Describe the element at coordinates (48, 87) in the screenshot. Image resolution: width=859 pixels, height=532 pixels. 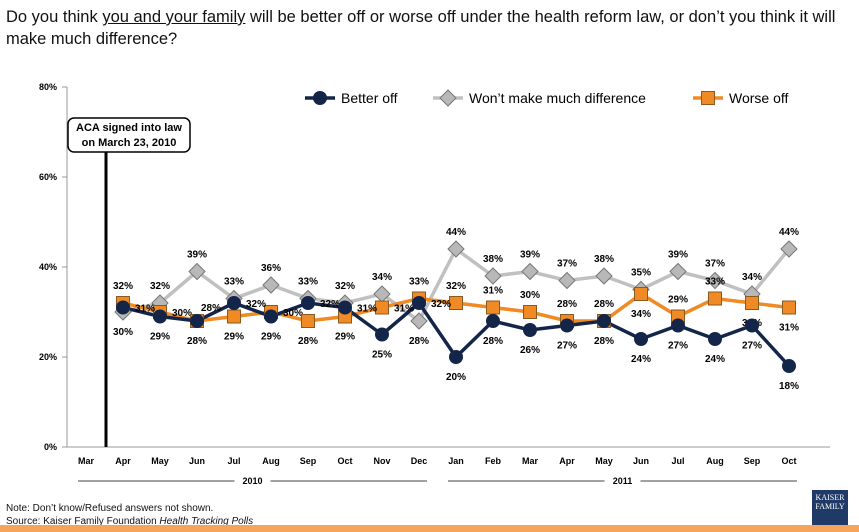
I see `y-tick-label: 80%` at that location.